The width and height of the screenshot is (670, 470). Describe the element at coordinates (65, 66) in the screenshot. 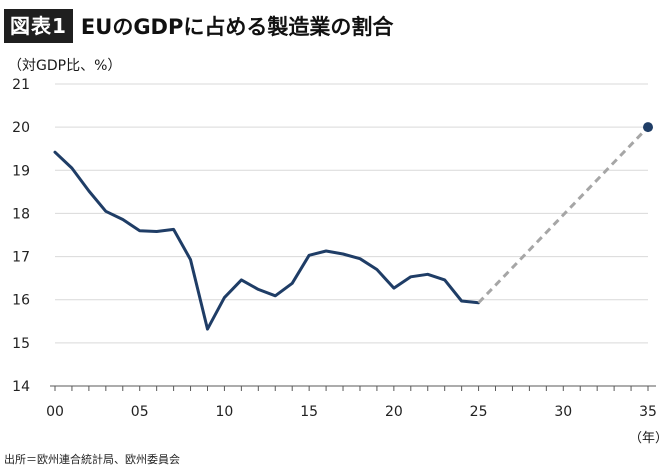

I see `unit-label: （対GDP比、%）` at that location.